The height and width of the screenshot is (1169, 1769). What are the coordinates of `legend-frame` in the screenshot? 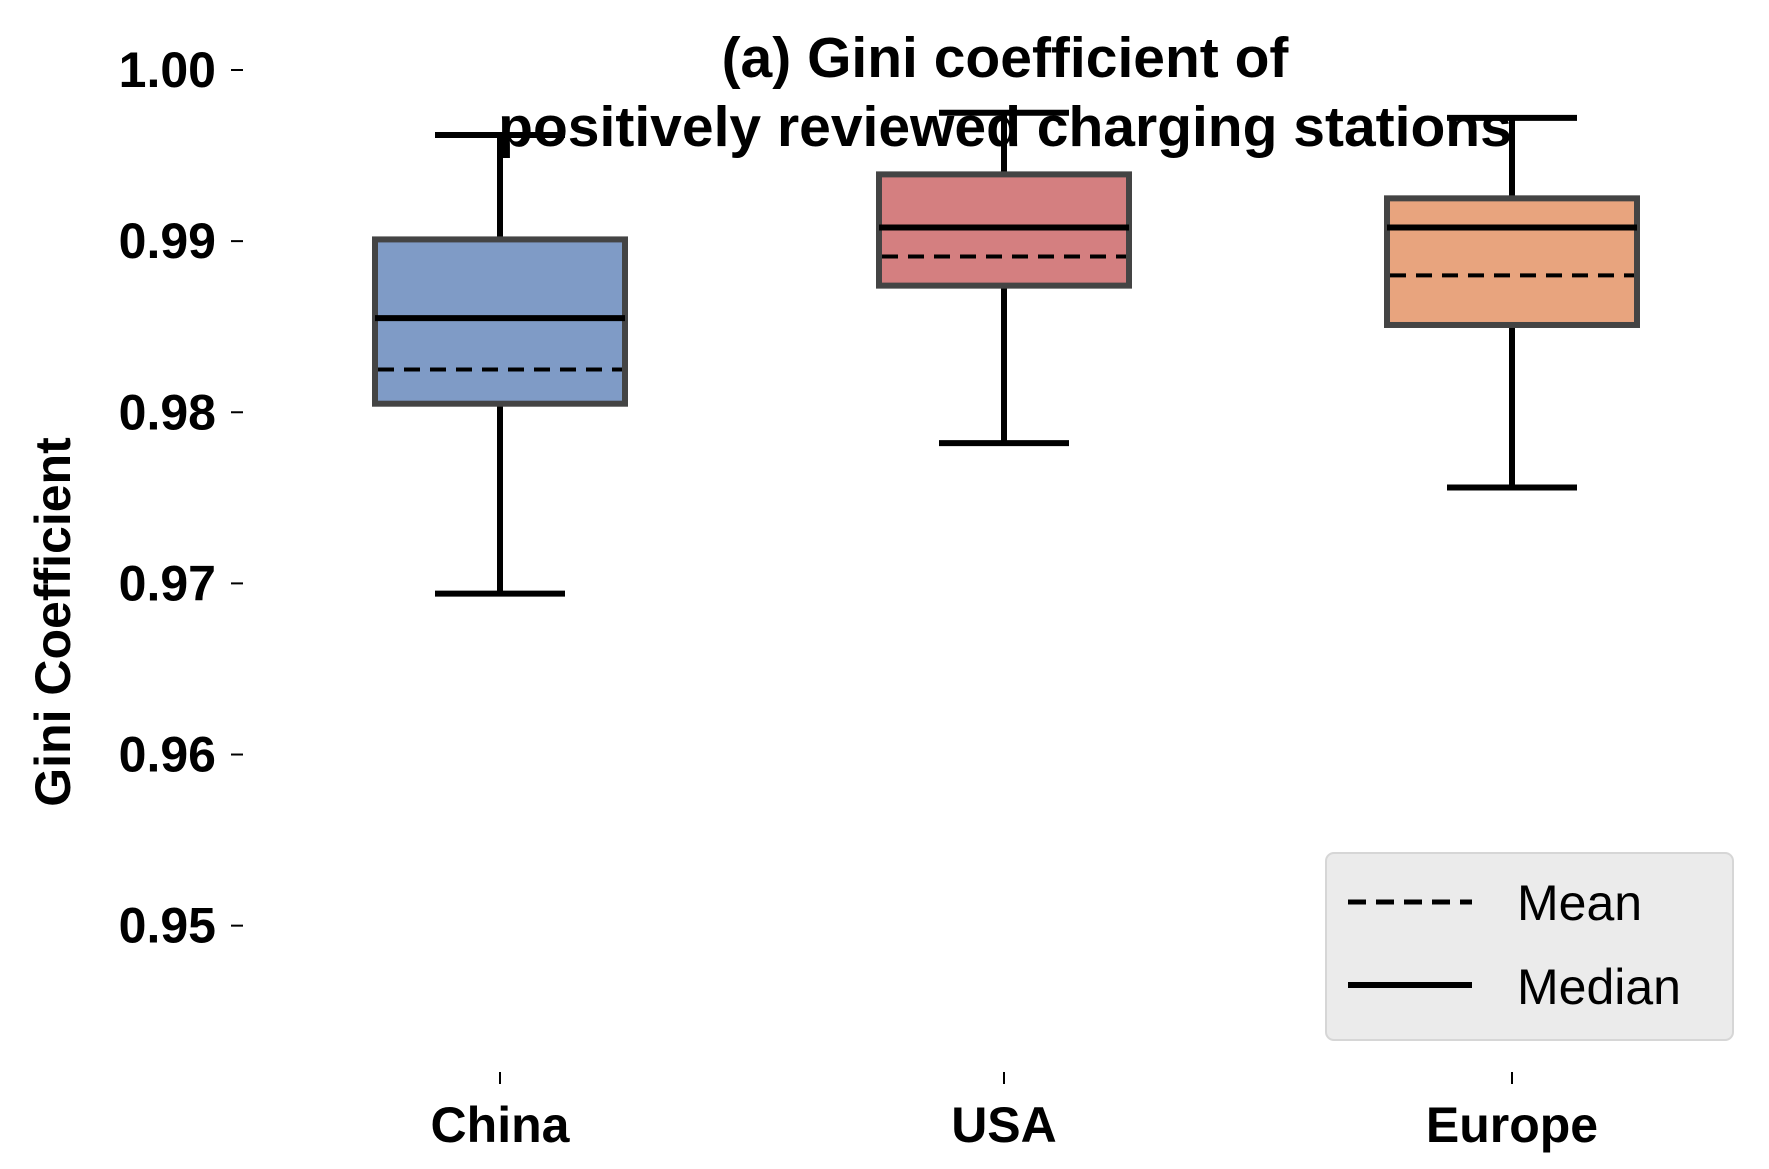 It's located at (1529, 946).